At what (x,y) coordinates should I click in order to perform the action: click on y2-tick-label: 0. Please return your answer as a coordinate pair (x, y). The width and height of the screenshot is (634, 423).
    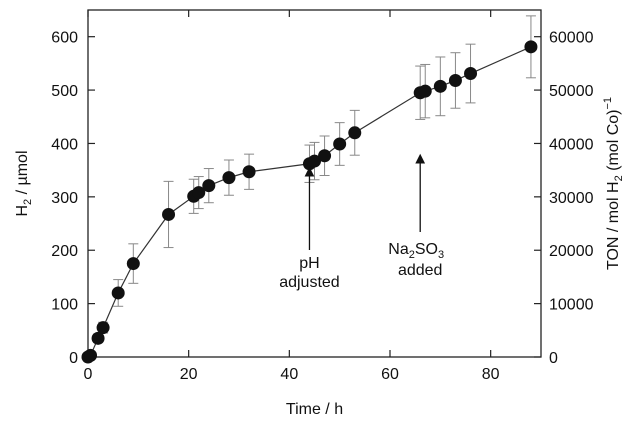
    Looking at the image, I should click on (553, 358).